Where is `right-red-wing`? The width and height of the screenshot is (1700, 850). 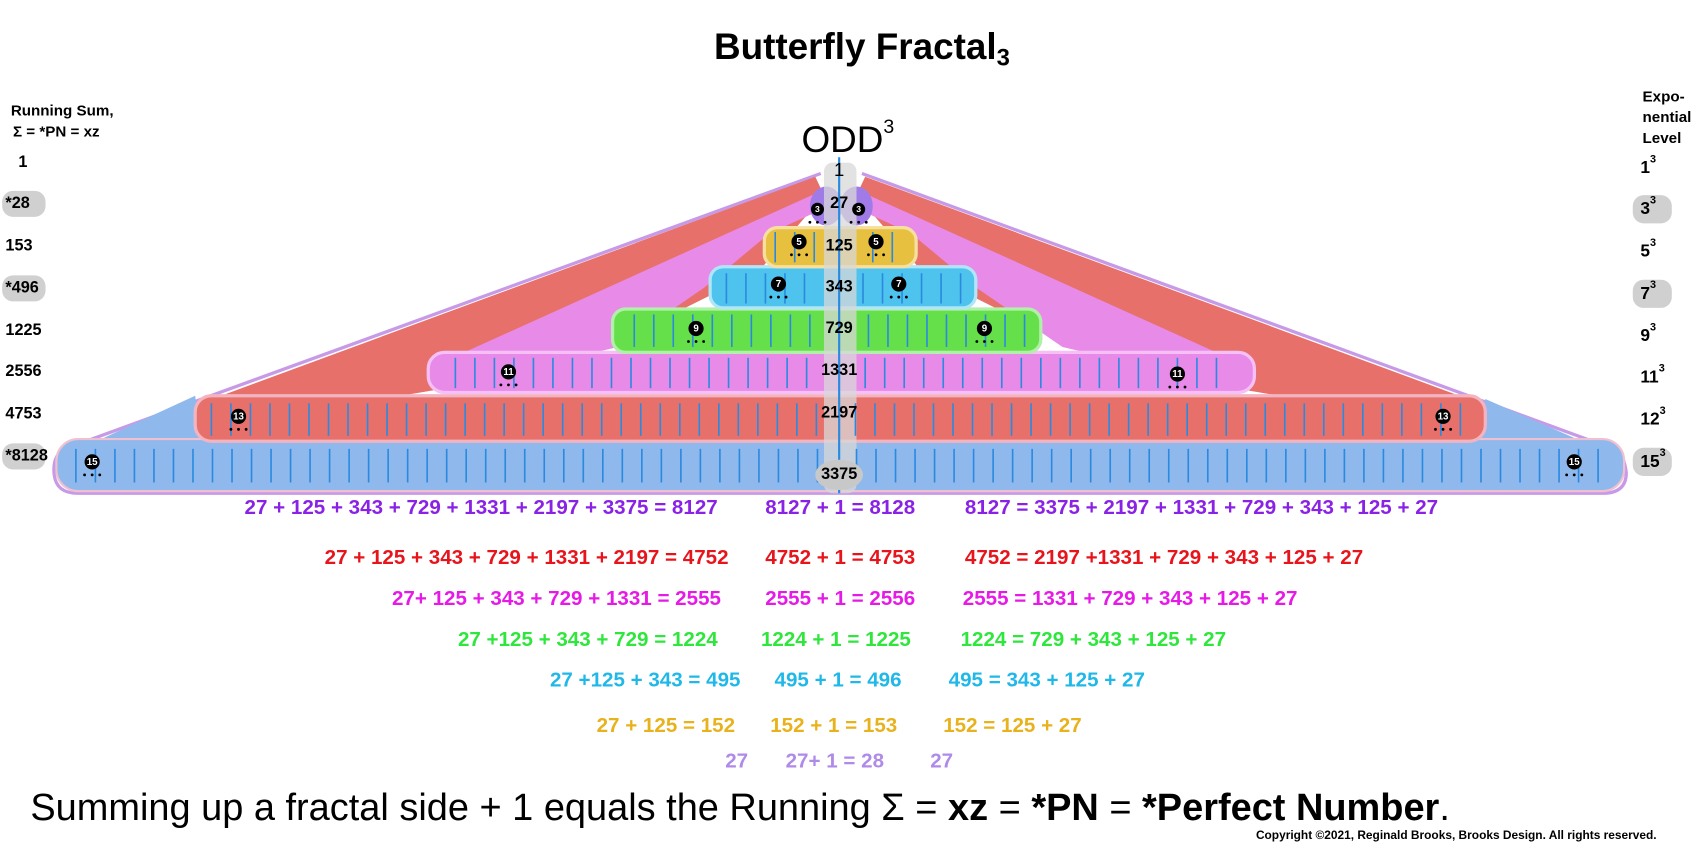 right-red-wing is located at coordinates (1168, 302).